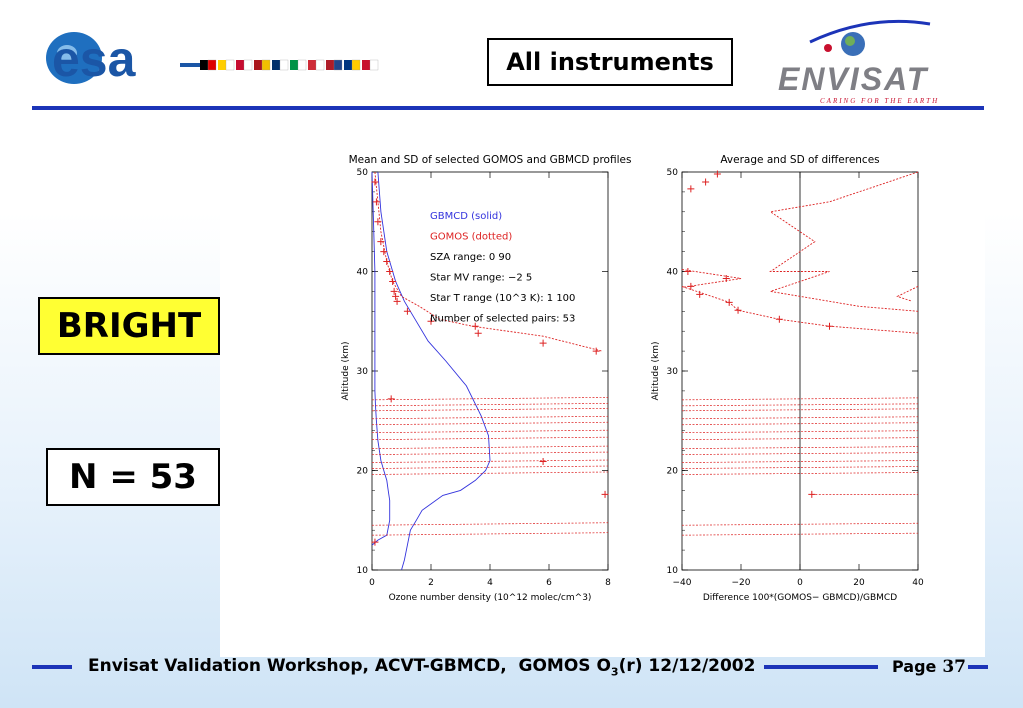 The image size is (1023, 708). What do you see at coordinates (470, 257) in the screenshot?
I see `legend-entry: SZA range: 0 90` at bounding box center [470, 257].